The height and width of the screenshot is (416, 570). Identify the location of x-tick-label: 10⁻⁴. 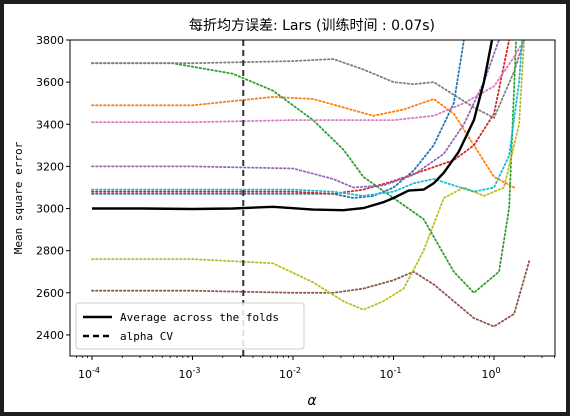
(89, 373).